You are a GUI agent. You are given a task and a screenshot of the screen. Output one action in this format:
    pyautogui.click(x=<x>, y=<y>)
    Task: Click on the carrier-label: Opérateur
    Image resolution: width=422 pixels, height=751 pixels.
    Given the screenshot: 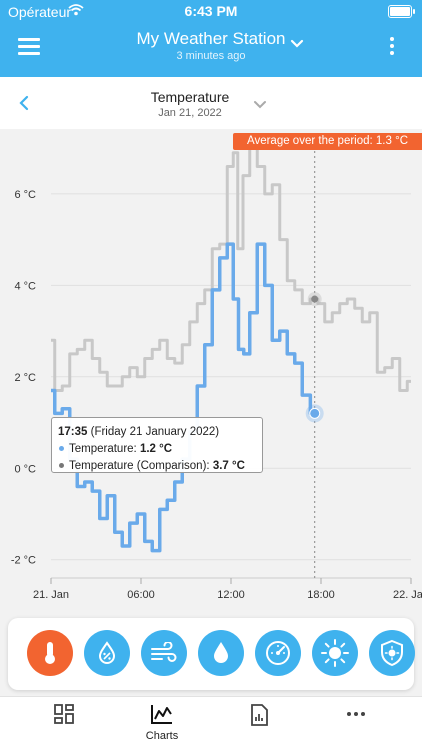 What is the action you would take?
    pyautogui.click(x=40, y=12)
    